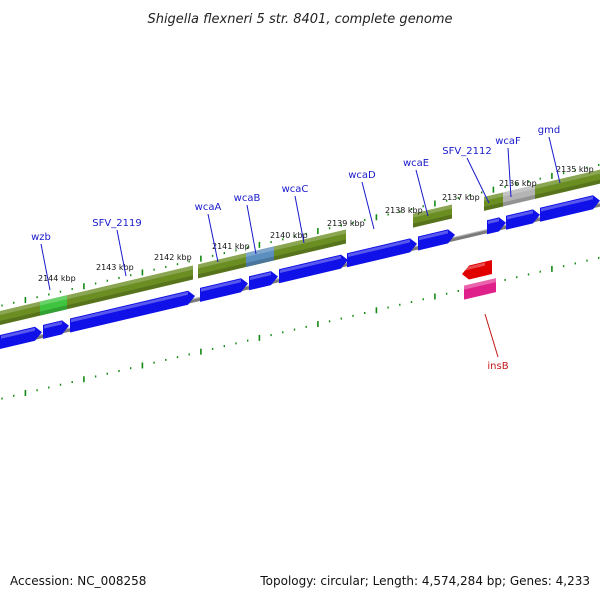 The image size is (600, 600). What do you see at coordinates (260, 252) in the screenshot?
I see `blue-band-wcab-shine` at bounding box center [260, 252].